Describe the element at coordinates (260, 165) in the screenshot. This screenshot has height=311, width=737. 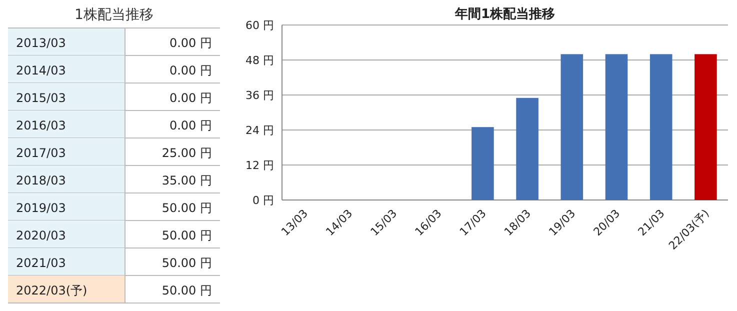
I see `y-tick-label: 12 円` at that location.